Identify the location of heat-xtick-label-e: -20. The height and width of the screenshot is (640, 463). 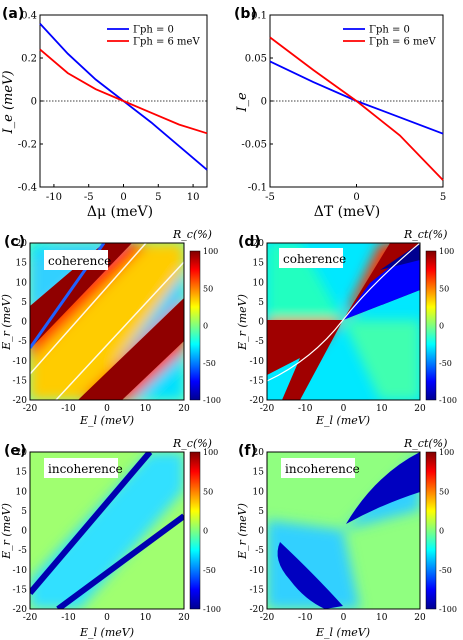
(30, 618).